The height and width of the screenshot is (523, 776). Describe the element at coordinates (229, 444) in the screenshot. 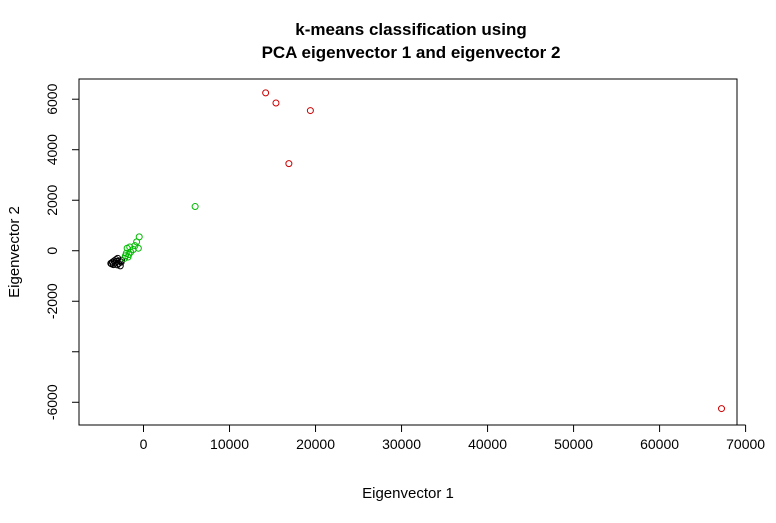

I see `x-tick-label: 10000` at that location.